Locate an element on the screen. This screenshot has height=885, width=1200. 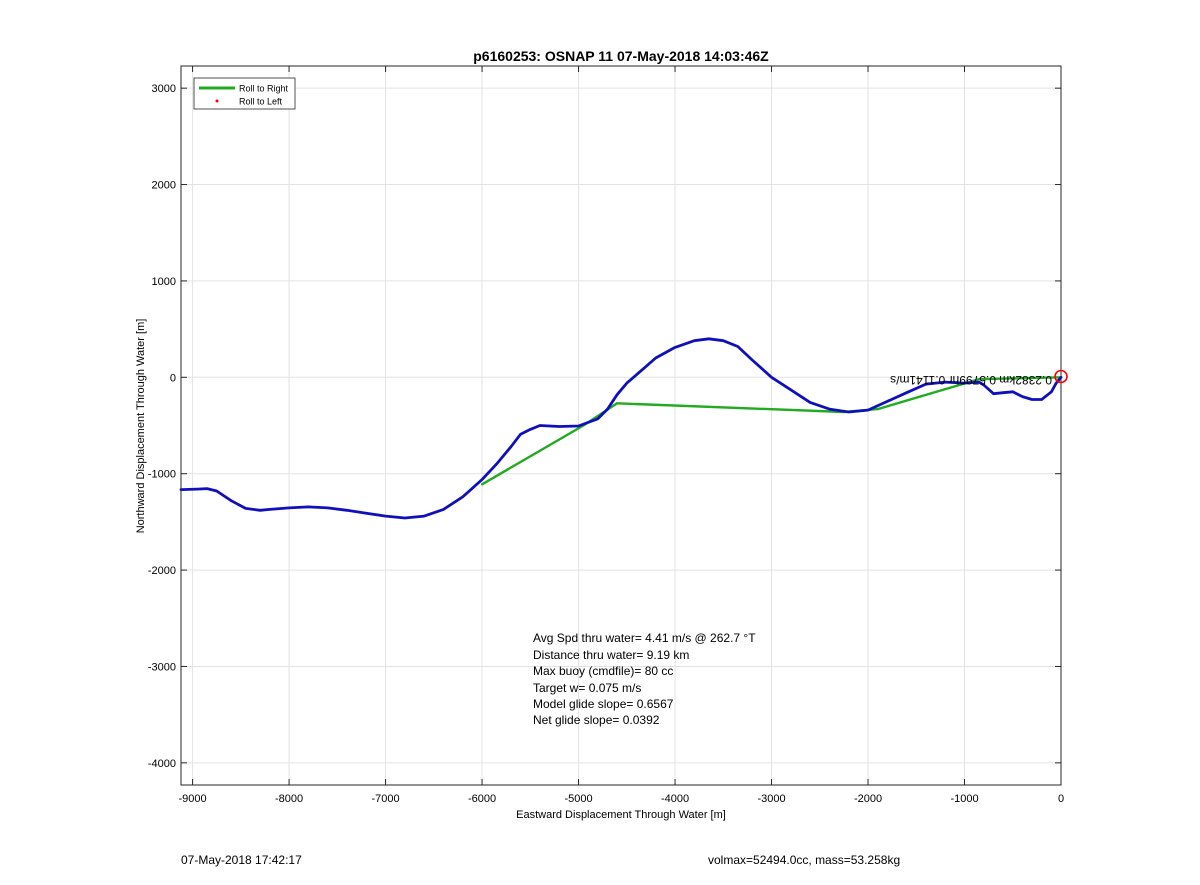
y-tick-label: 2000 is located at coordinates (164, 186).